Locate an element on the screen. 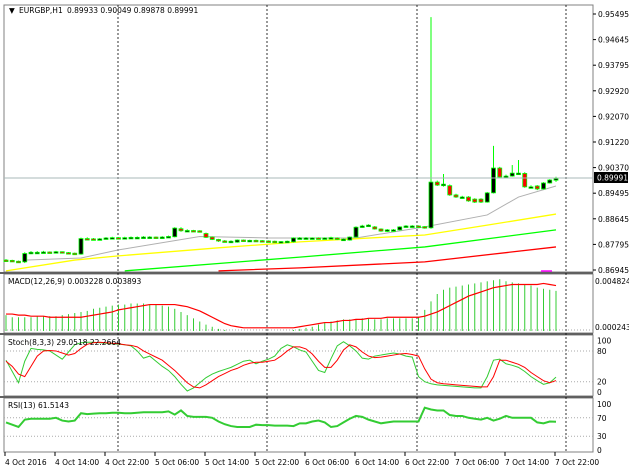 Image resolution: width=629 pixels, height=471 pixels. price-tick-label: 0.86945 is located at coordinates (613, 270).